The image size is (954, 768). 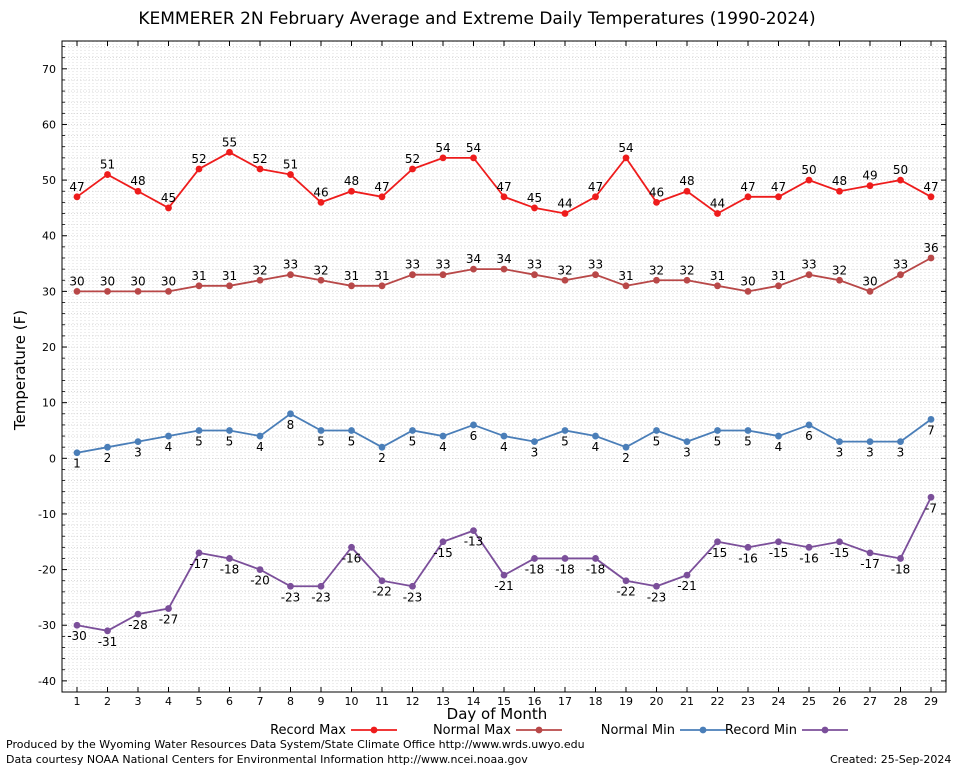 What do you see at coordinates (321, 701) in the screenshot?
I see `x-tick-label: 9` at bounding box center [321, 701].